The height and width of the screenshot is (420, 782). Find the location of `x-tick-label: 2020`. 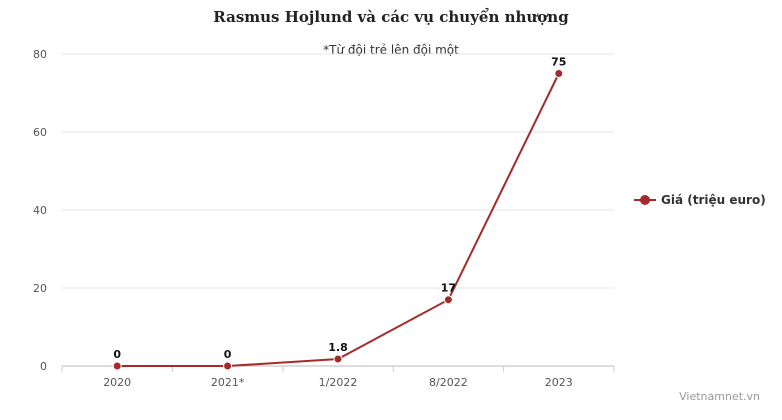

x-tick-label: 2020 is located at coordinates (117, 382).